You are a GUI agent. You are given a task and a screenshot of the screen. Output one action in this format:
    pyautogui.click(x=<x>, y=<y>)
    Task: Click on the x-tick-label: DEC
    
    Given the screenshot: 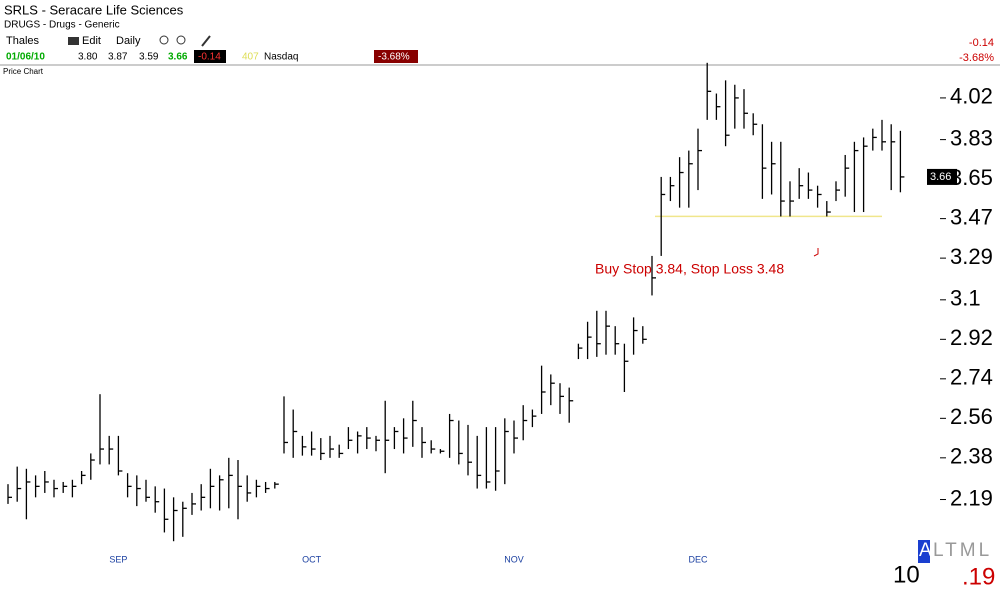 What is the action you would take?
    pyautogui.click(x=698, y=559)
    